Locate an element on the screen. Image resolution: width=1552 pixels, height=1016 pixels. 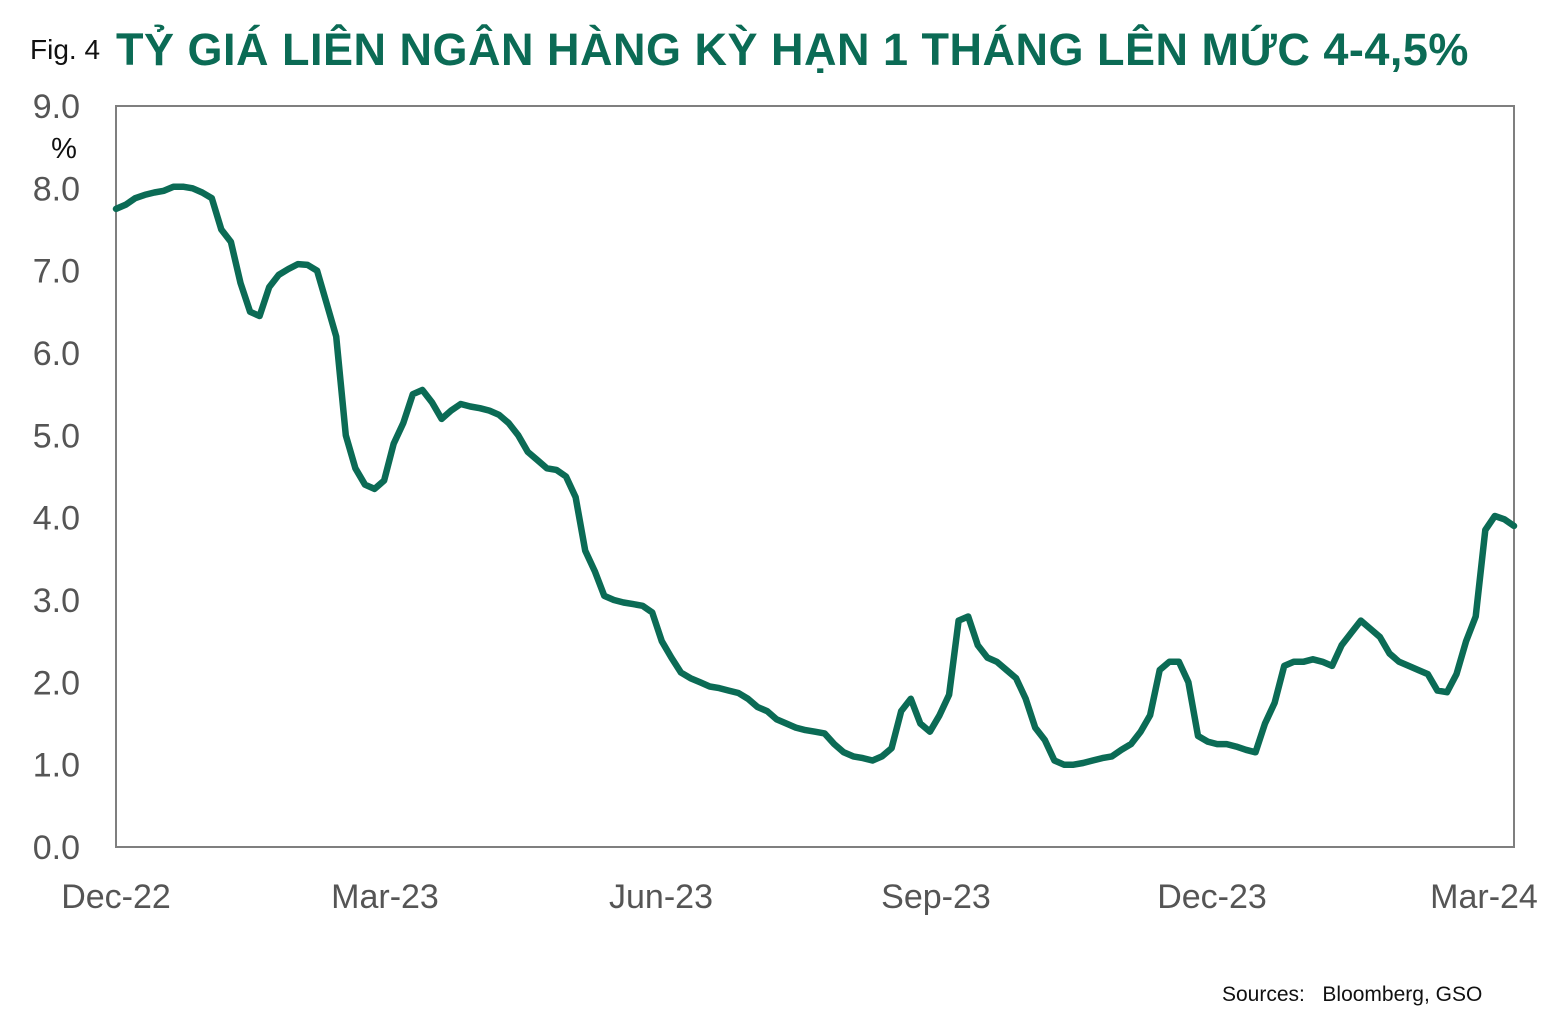
y-axis-unit: % is located at coordinates (64, 149).